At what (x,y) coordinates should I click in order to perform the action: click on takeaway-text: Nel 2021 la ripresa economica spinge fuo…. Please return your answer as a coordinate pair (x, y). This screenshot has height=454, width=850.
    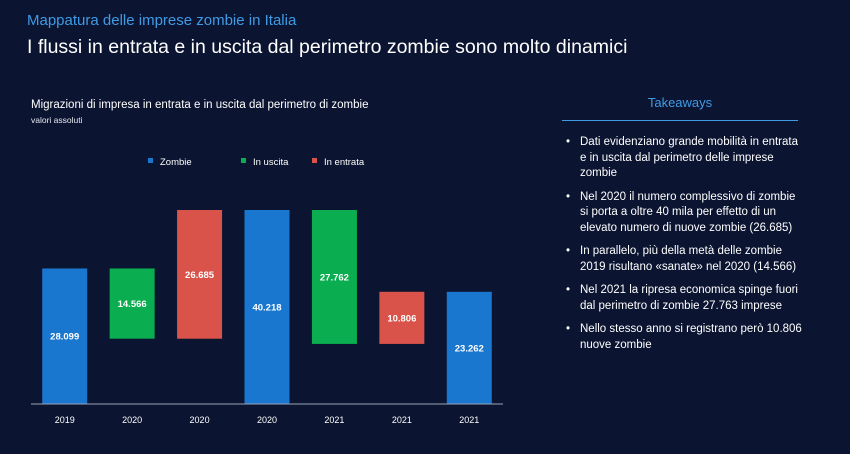
    Looking at the image, I should click on (689, 298).